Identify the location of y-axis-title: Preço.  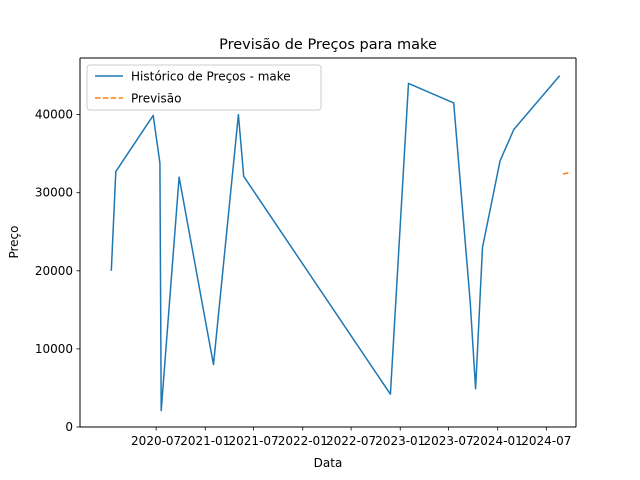
(14, 241).